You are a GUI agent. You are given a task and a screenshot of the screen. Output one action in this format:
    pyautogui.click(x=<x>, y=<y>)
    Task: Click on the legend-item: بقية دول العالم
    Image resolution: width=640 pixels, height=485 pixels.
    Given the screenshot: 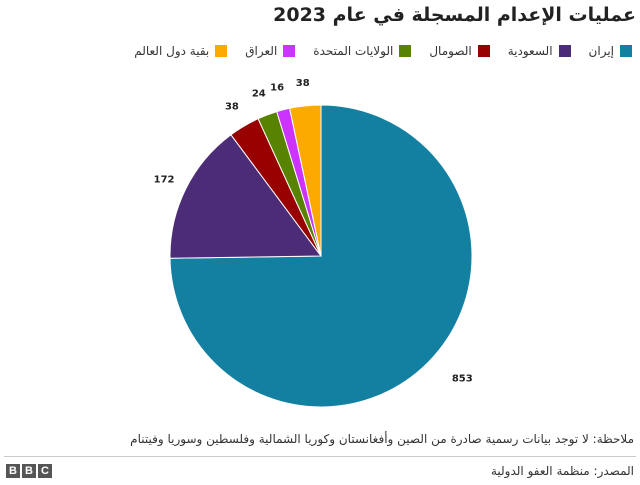 What is the action you would take?
    pyautogui.click(x=181, y=51)
    